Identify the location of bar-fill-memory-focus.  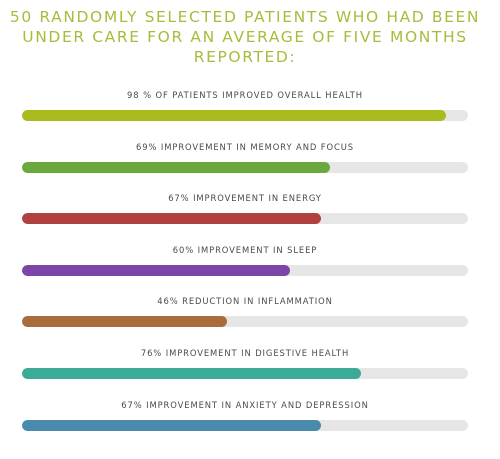
(176, 167).